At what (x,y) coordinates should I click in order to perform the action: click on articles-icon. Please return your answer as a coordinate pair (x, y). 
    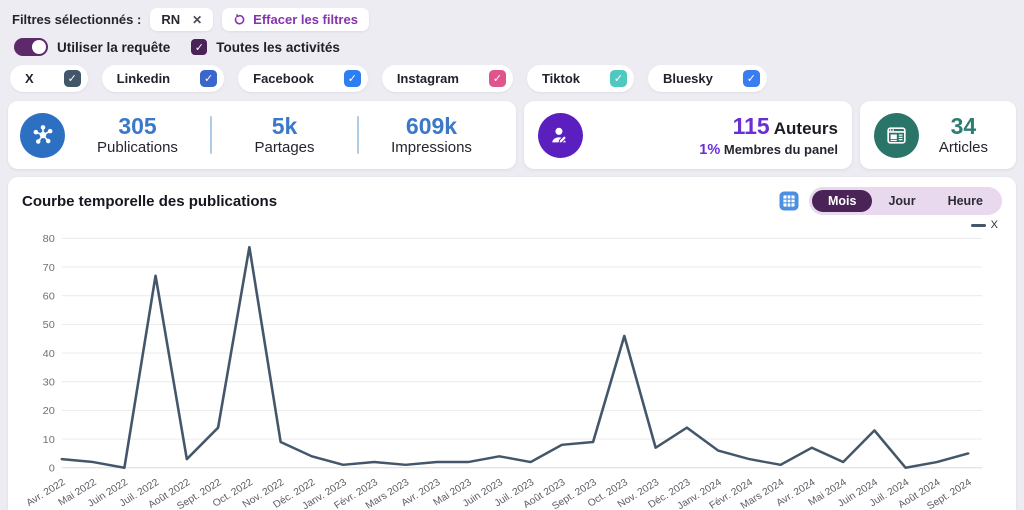
    Looking at the image, I should click on (896, 135).